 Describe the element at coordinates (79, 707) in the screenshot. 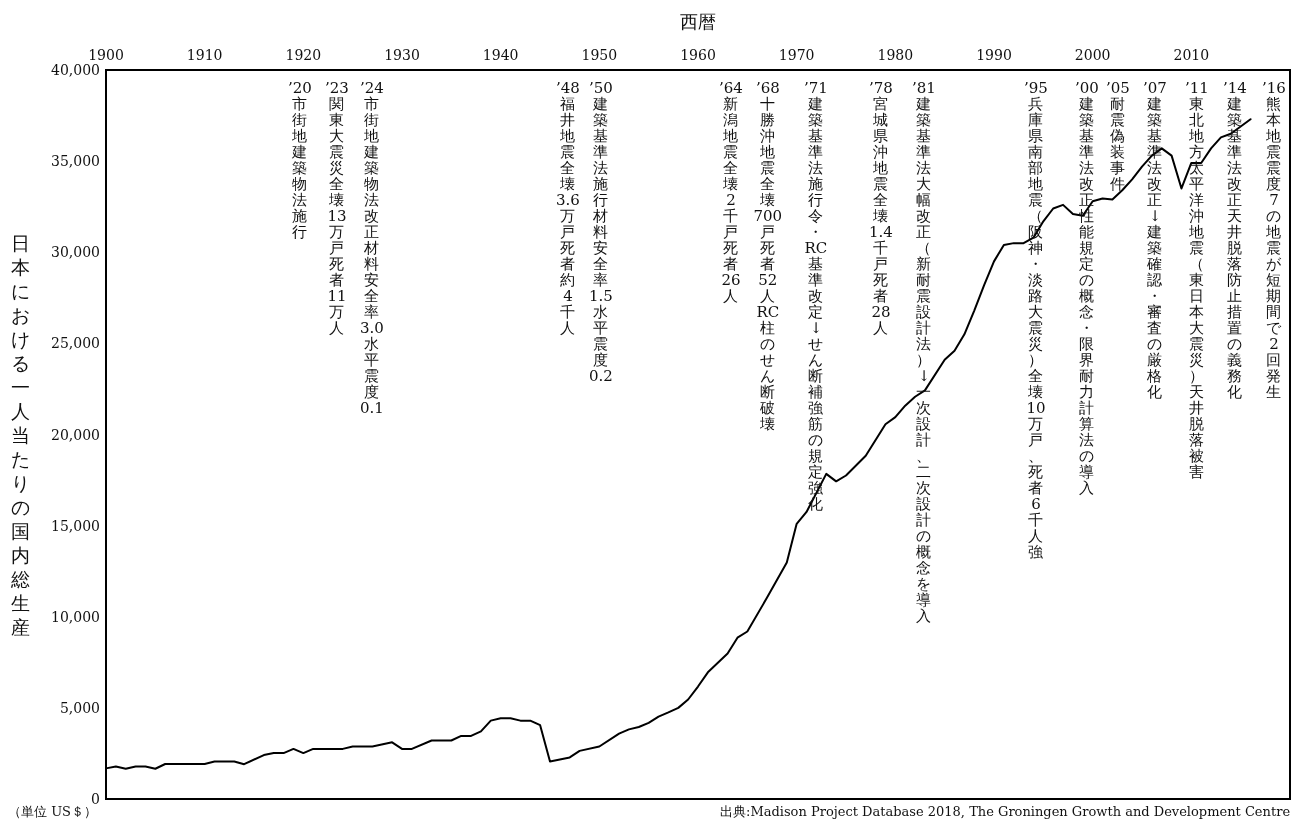

I see `y-tick-label: 5,000` at that location.